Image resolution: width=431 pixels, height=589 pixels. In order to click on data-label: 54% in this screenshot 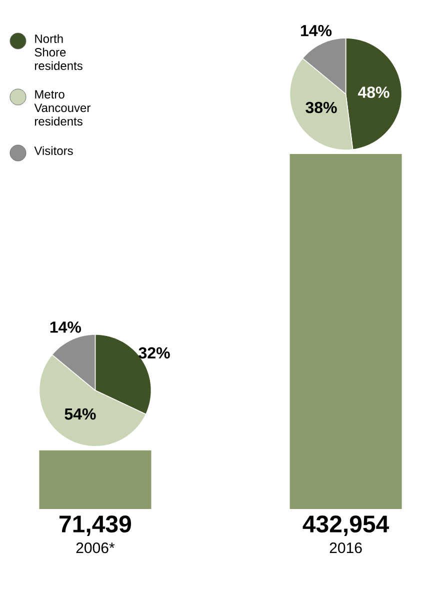, I will do `click(80, 414)`.